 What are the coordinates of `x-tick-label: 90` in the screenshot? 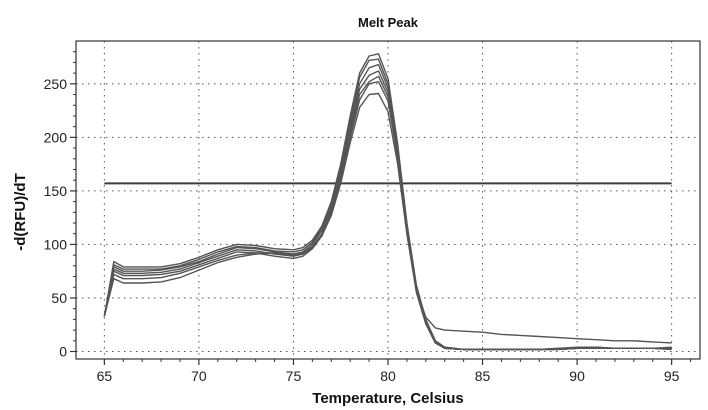 It's located at (577, 376).